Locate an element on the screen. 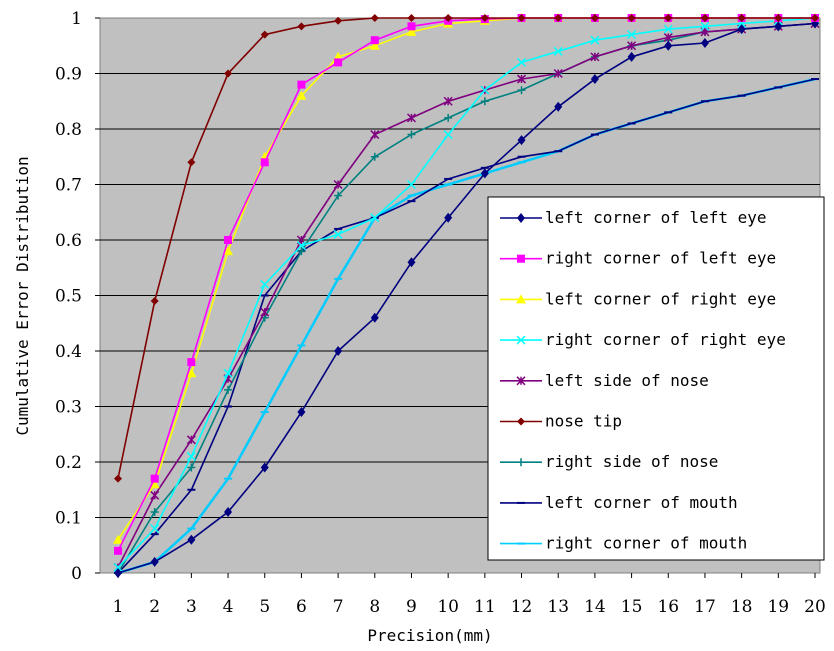  legend-item: right corner of right eye is located at coordinates (643, 339).